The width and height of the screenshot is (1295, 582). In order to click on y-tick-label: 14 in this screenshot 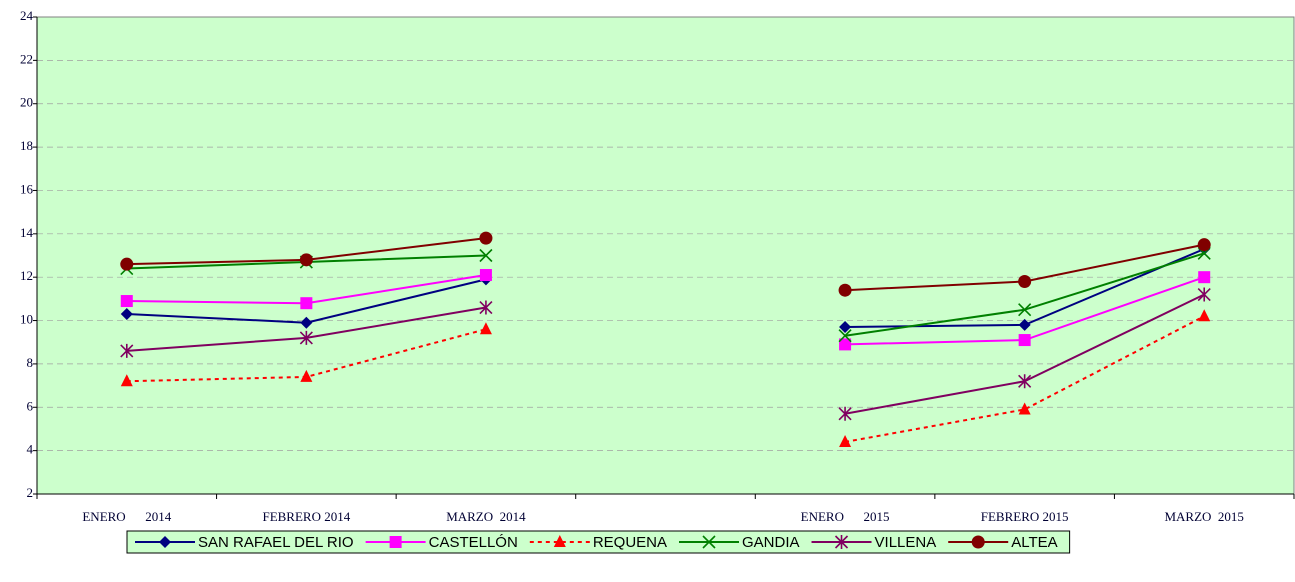, I will do `click(27, 232)`.